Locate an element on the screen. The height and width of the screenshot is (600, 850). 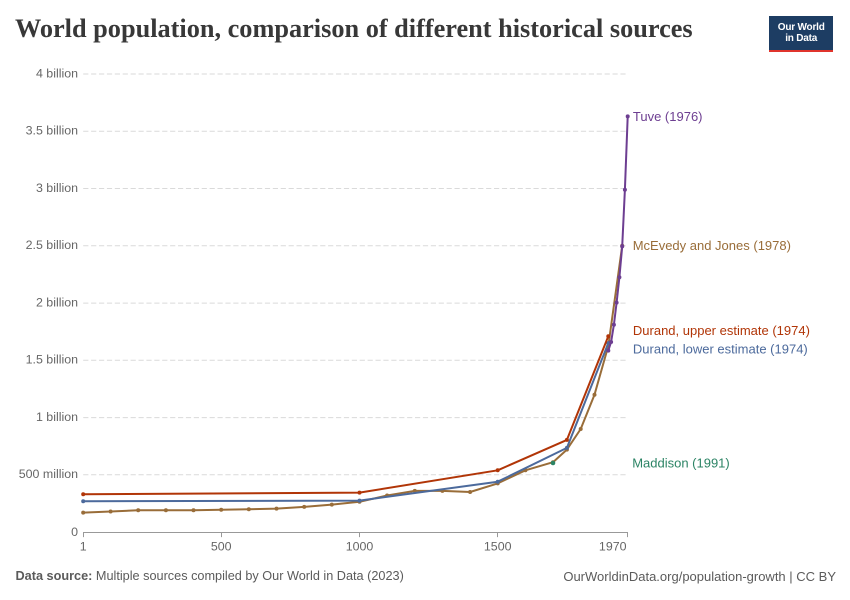
svg-text: 3.5 billion is located at coordinates (52, 131).